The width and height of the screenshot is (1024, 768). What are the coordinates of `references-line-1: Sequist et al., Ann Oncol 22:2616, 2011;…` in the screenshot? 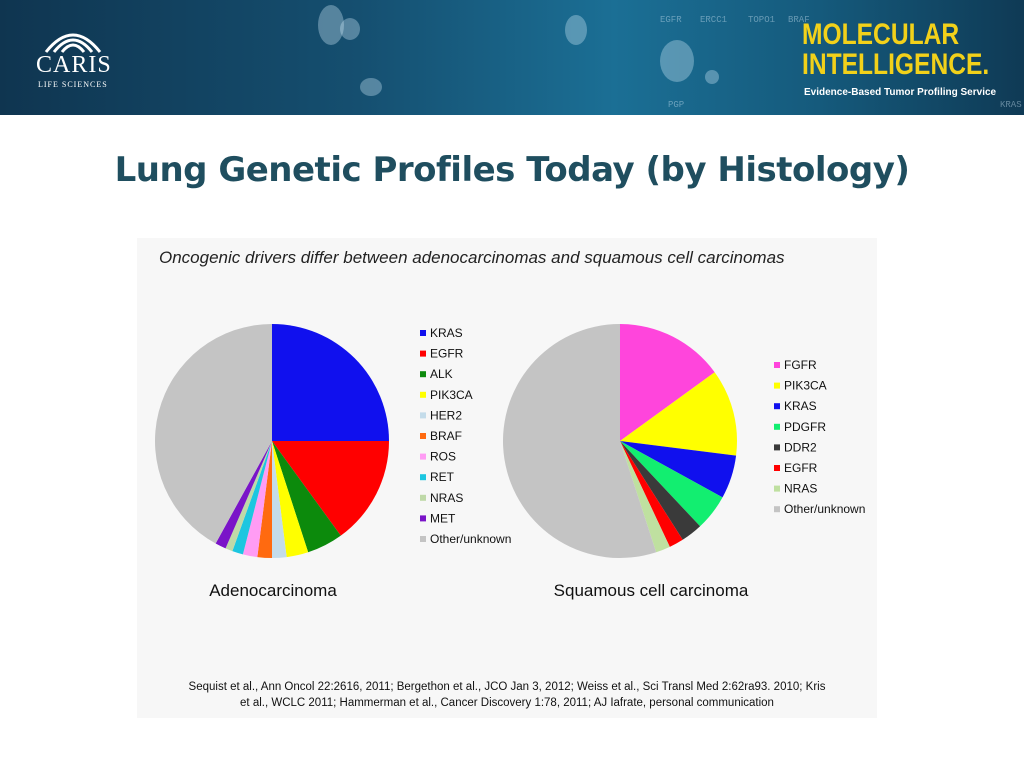 It's located at (507, 687).